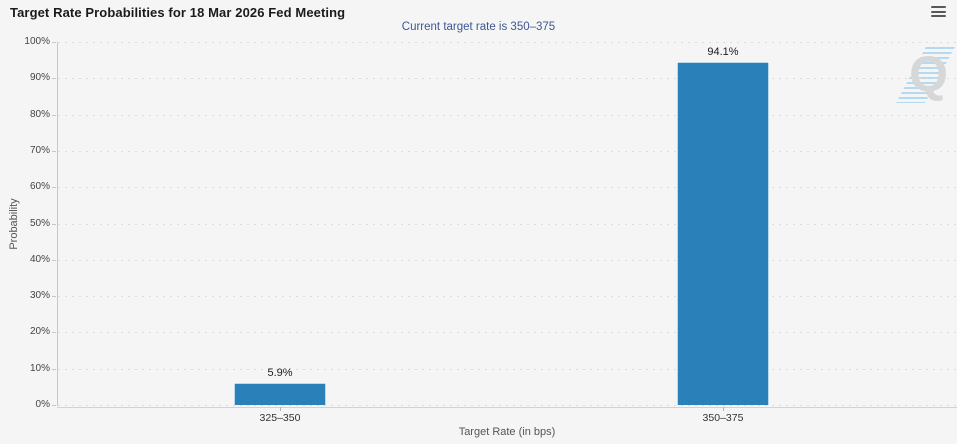 The width and height of the screenshot is (957, 444). What do you see at coordinates (39, 186) in the screenshot?
I see `y-axis-tick-label: 60%` at bounding box center [39, 186].